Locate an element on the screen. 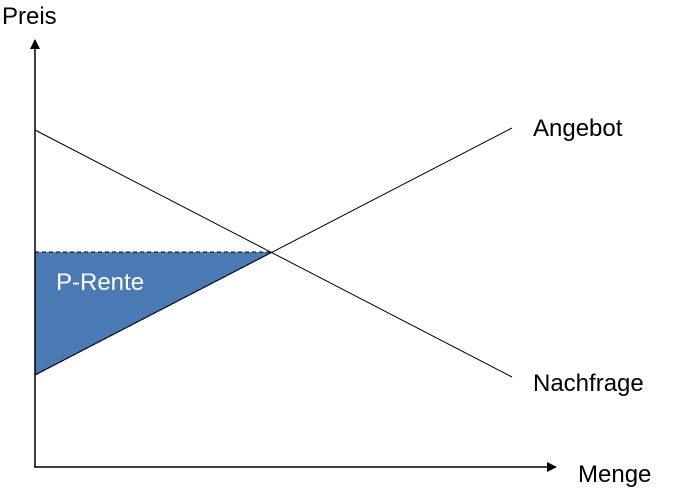 The width and height of the screenshot is (681, 491). supply-curve-label: Angebot is located at coordinates (578, 128).